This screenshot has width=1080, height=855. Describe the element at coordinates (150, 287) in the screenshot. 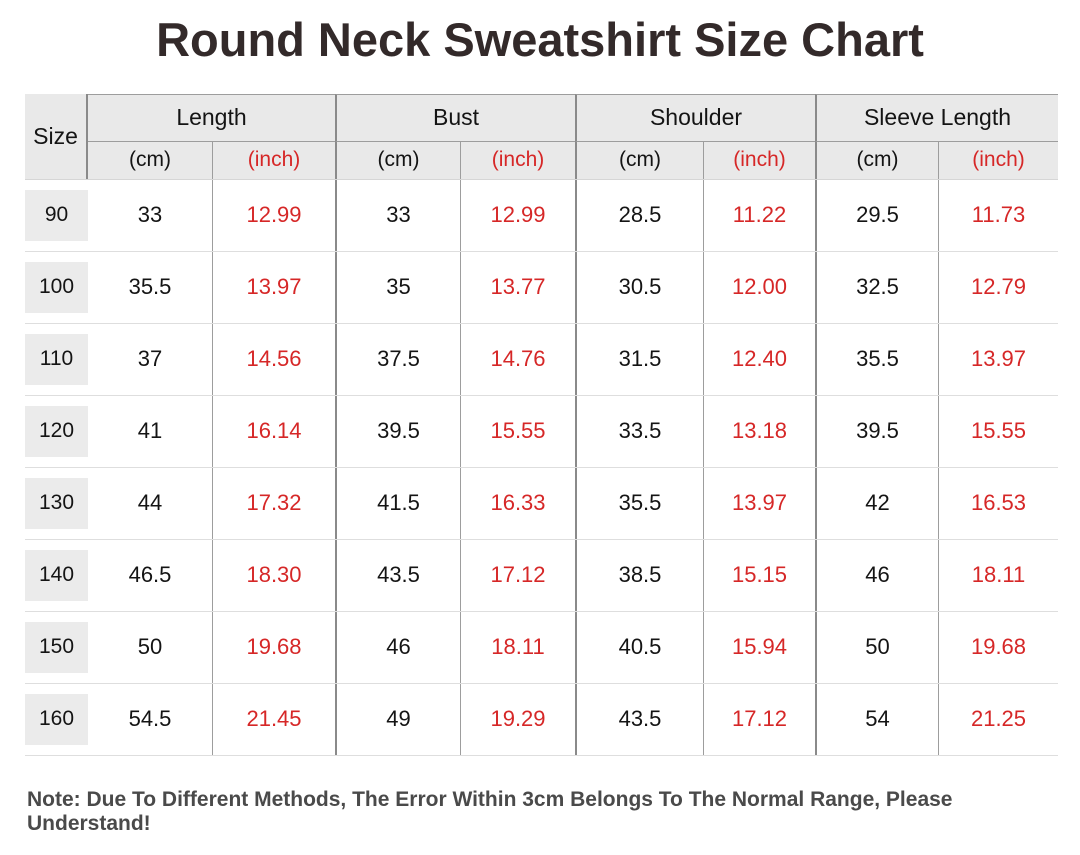

I see `length-cm-value: 35.5` at that location.